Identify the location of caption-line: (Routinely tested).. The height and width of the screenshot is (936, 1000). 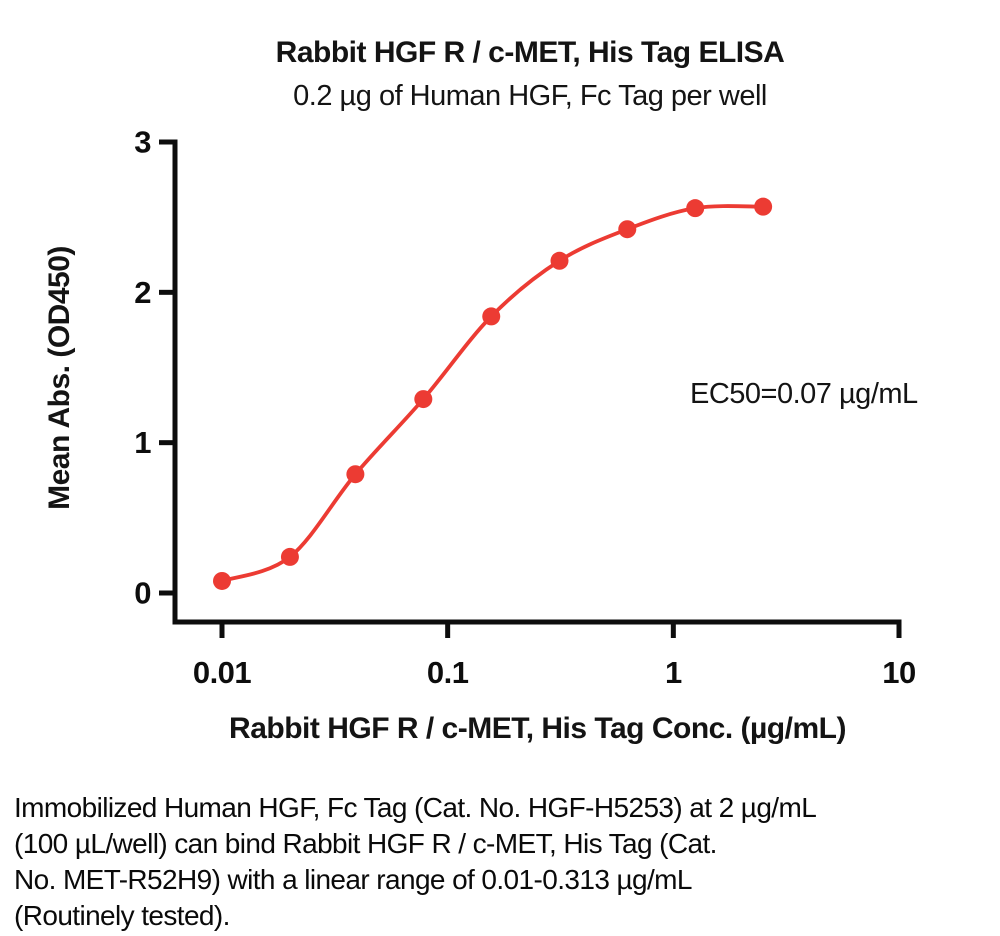
(122, 915).